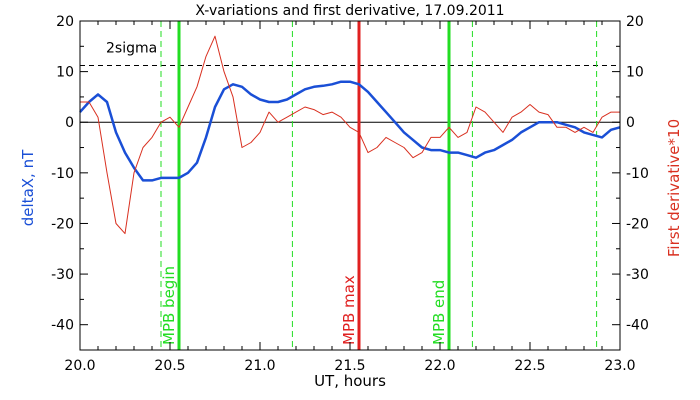  I want to click on mpb-max-label: MPB max, so click(349, 310).